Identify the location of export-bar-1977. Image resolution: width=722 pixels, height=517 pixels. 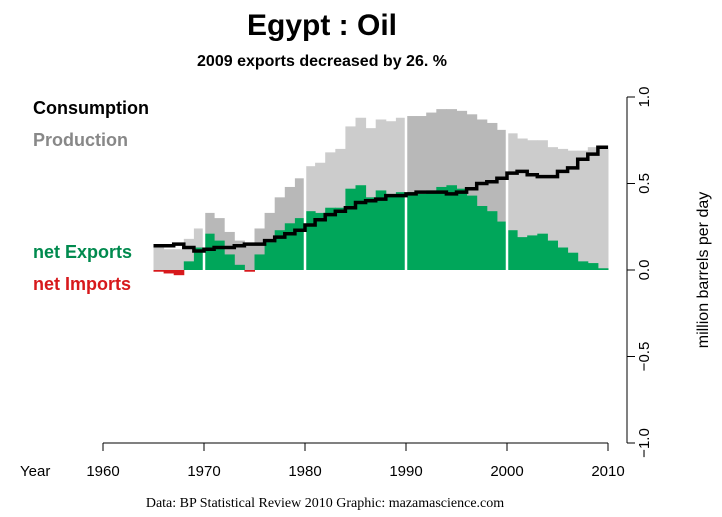
(280, 250).